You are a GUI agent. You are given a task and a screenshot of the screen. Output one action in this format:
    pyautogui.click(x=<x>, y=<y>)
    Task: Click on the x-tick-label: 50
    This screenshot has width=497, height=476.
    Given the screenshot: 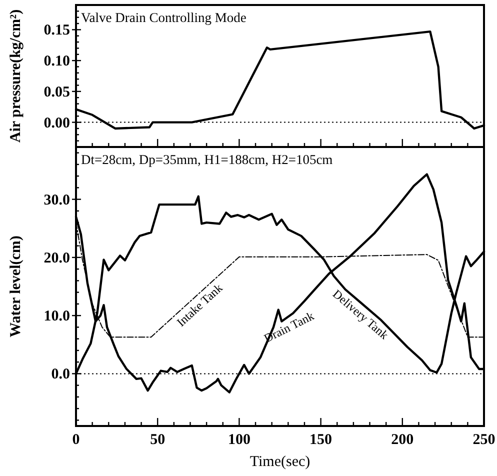 What is the action you would take?
    pyautogui.click(x=158, y=440)
    